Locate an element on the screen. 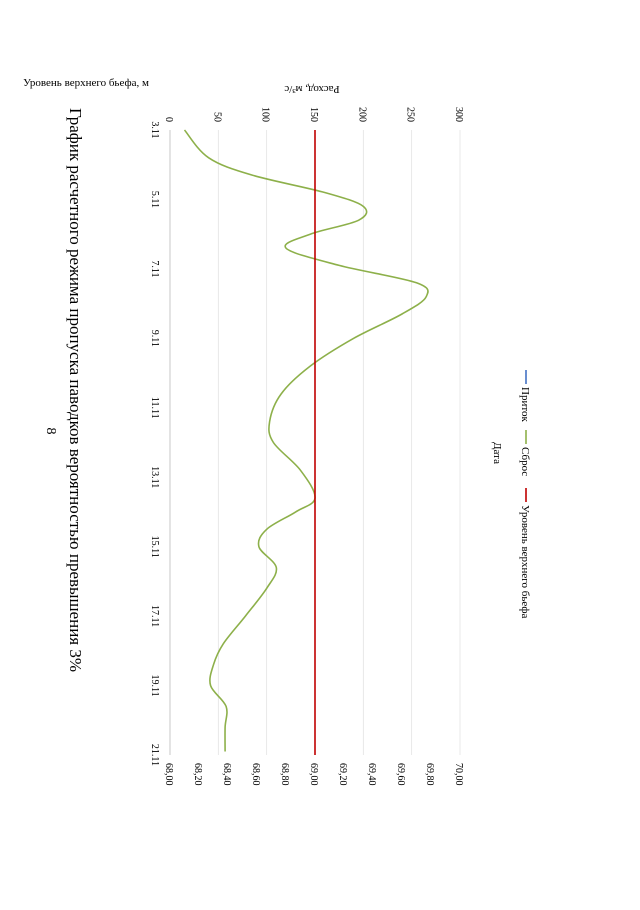  y-tick-label: 250 is located at coordinates (410, 114).